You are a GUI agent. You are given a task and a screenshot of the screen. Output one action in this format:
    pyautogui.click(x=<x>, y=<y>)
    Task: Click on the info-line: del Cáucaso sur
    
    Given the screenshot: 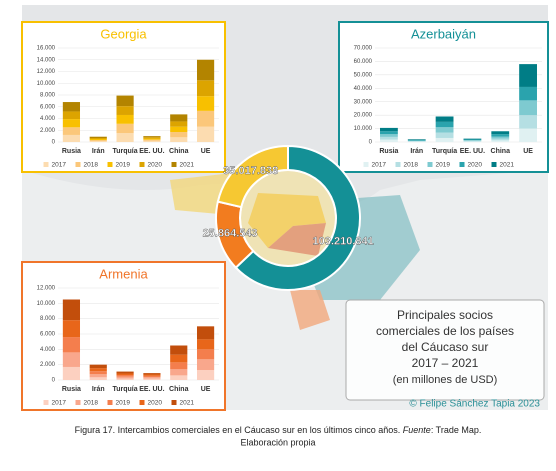 What is the action you would take?
    pyautogui.click(x=445, y=347)
    